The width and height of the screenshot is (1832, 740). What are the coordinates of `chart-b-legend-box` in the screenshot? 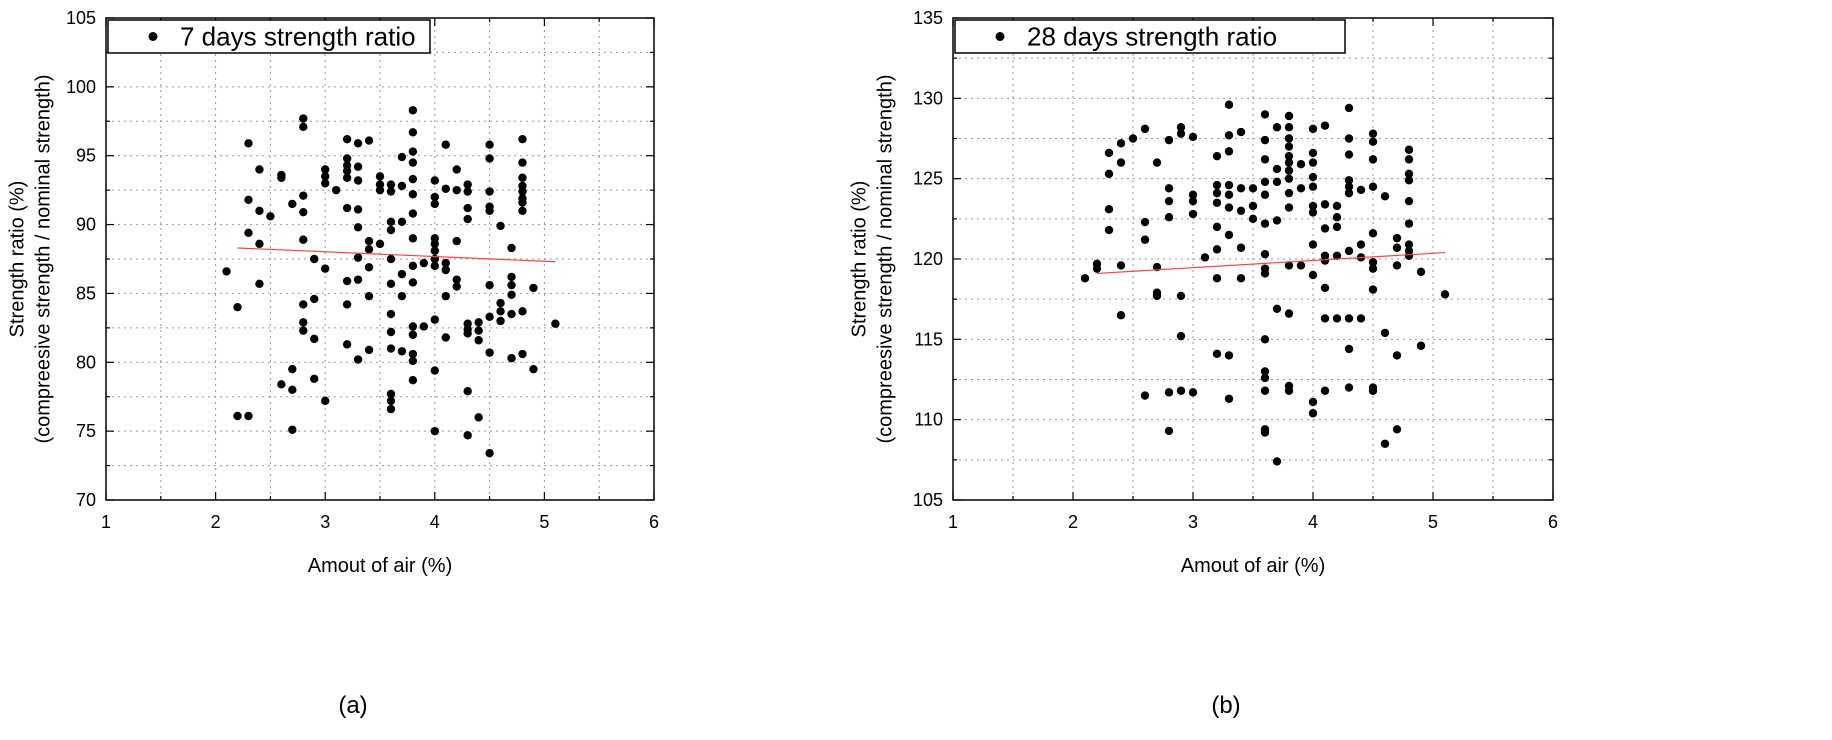 It's located at (1150, 36).